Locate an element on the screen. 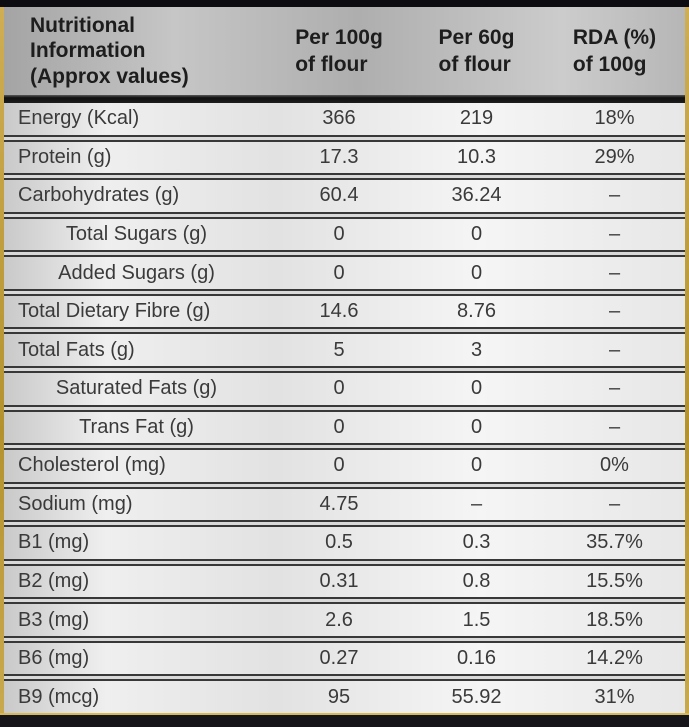 This screenshot has width=689, height=727. rda-value: 31% is located at coordinates (614, 696).